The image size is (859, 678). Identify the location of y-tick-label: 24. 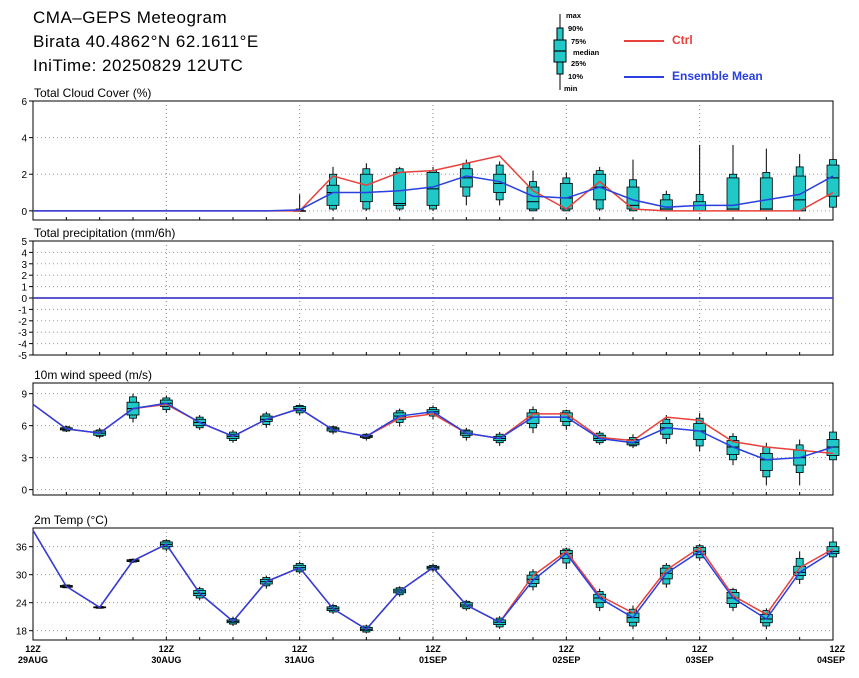
(22, 604).